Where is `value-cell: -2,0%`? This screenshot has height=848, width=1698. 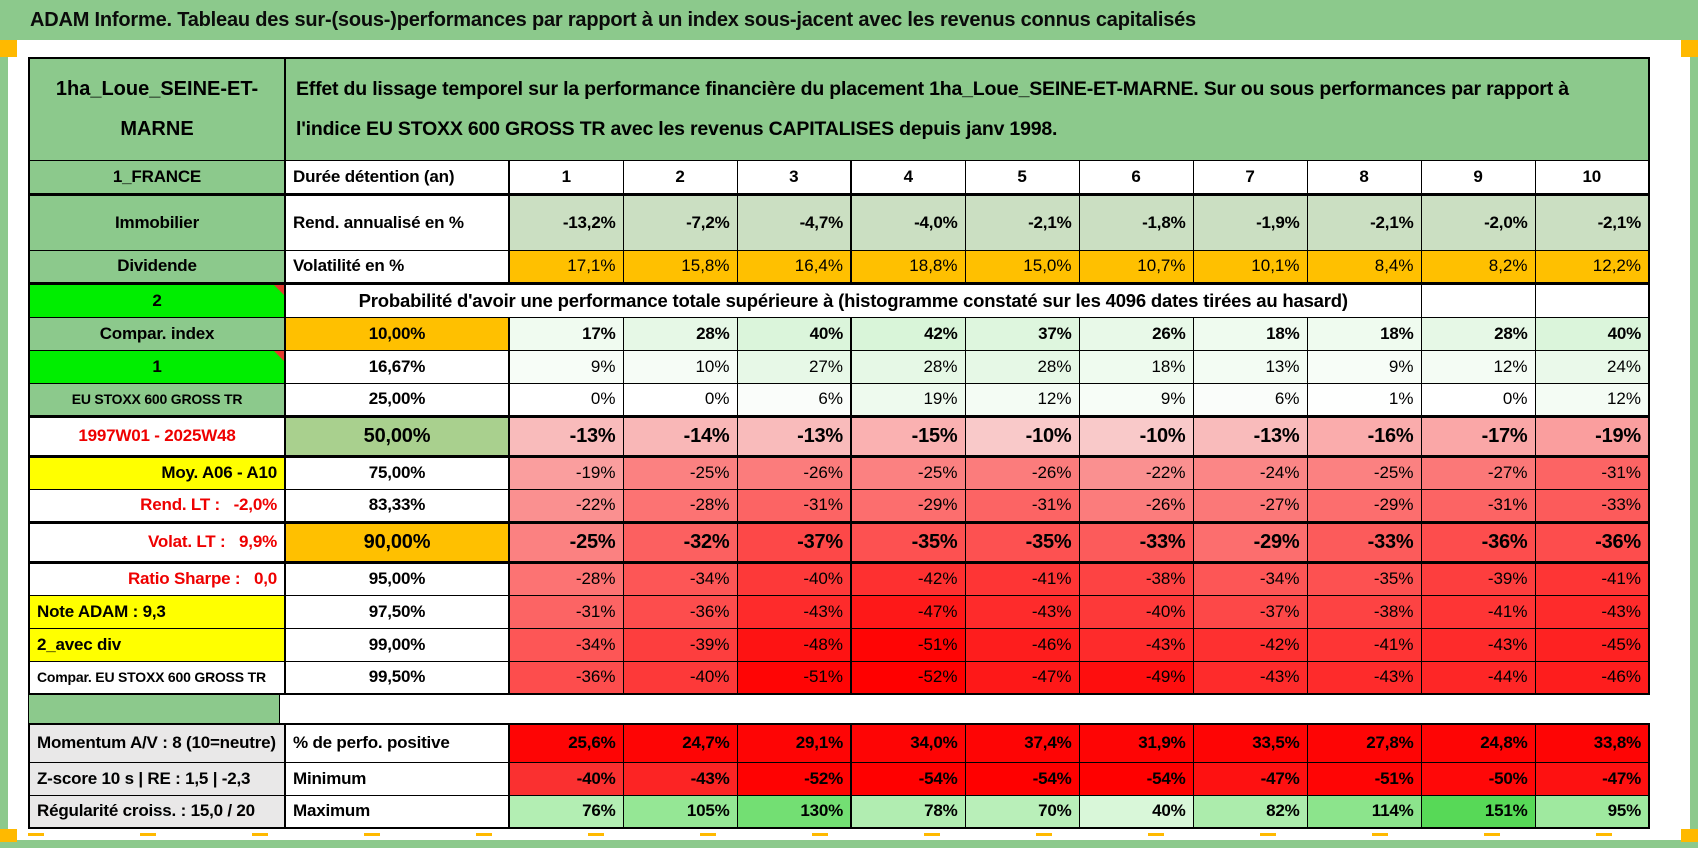 value-cell: -2,0% is located at coordinates (1478, 221).